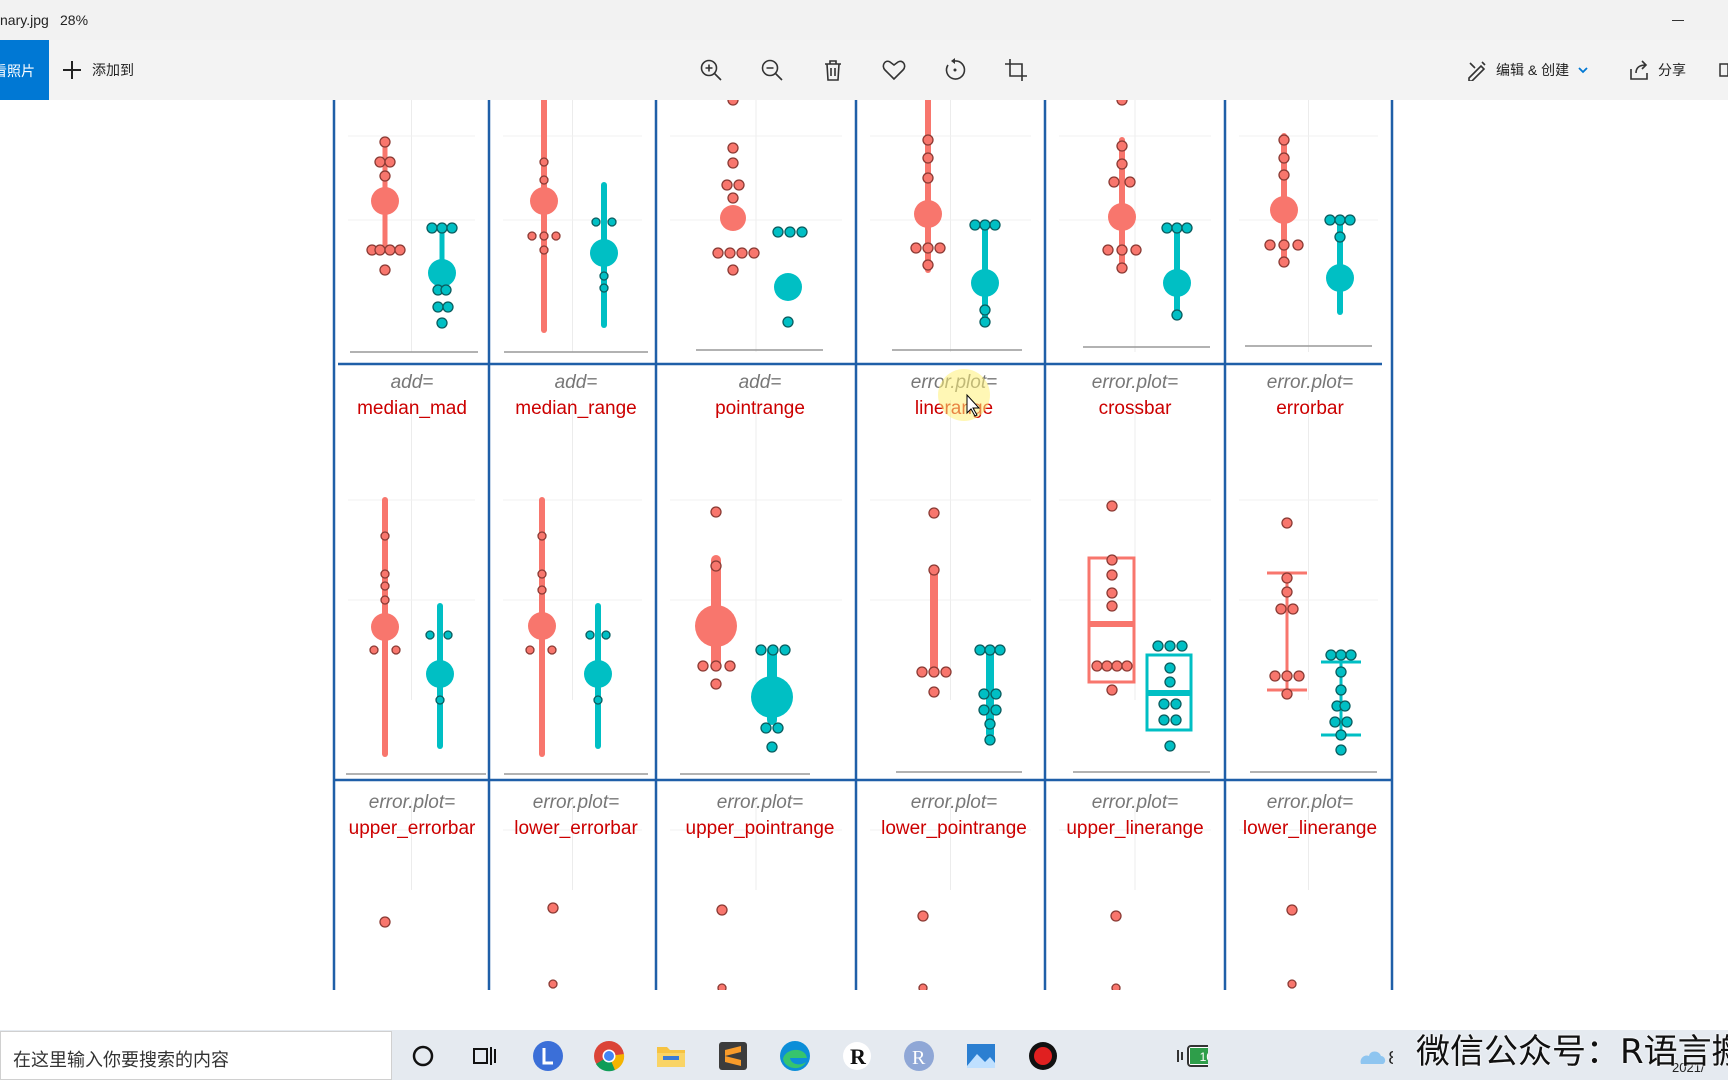 The image size is (1728, 1080). I want to click on taskbar-edge, so click(795, 1056).